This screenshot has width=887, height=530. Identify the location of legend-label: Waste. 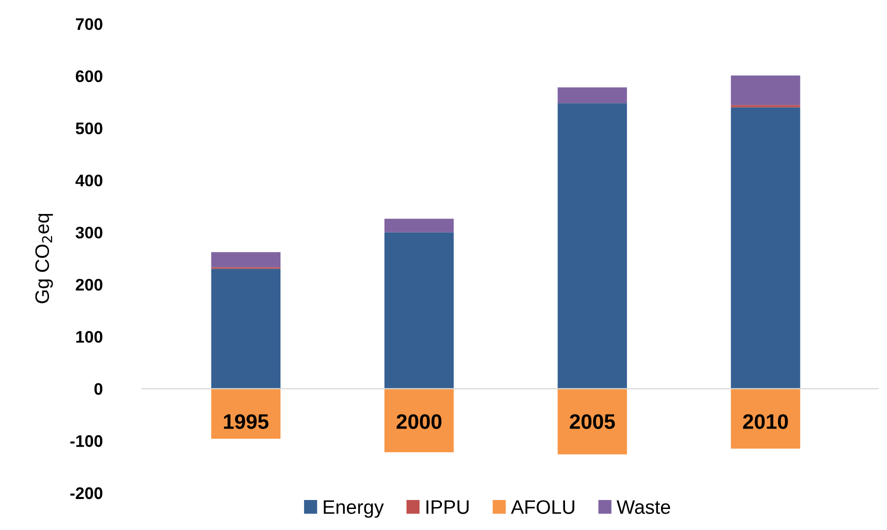
(643, 507).